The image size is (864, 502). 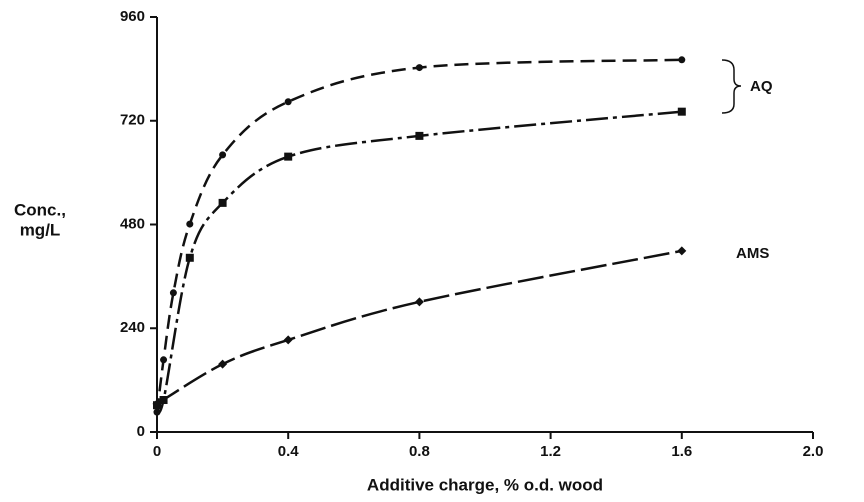 I want to click on y-tick-label: 0, so click(x=141, y=431).